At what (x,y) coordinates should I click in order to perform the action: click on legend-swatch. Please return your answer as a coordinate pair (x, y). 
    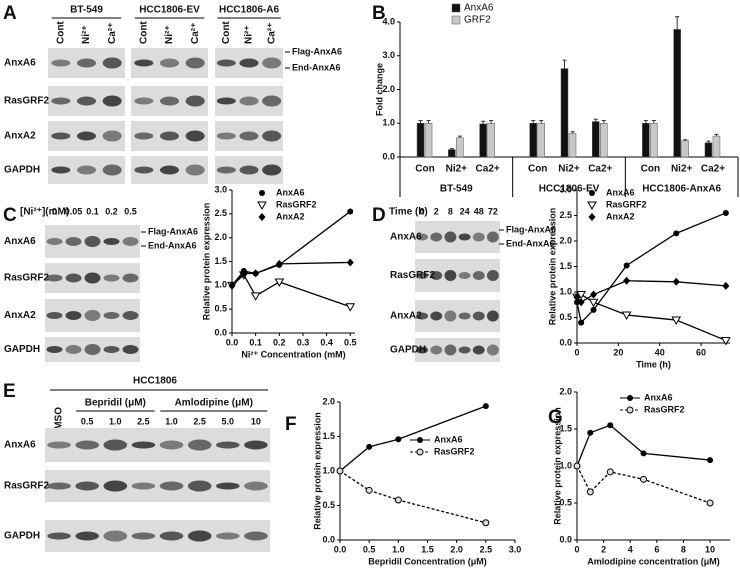
    Looking at the image, I should click on (456, 20).